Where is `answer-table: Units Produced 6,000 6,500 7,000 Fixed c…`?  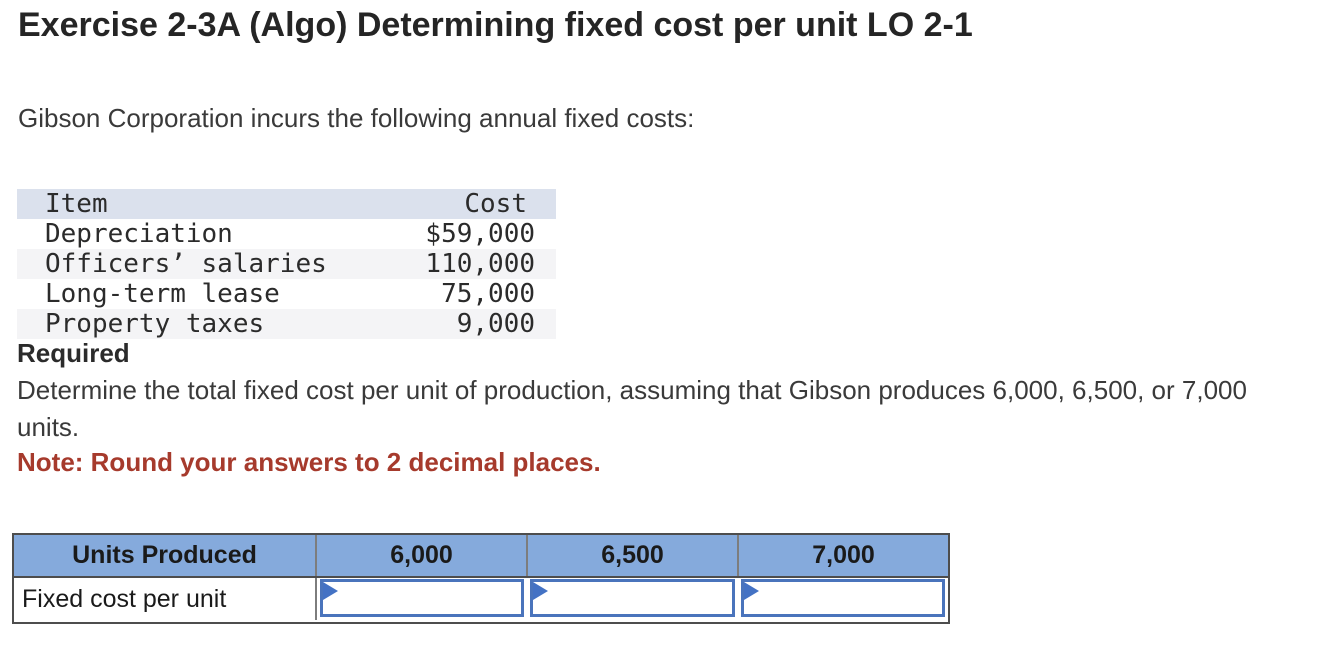 answer-table: Units Produced 6,000 6,500 7,000 Fixed c… is located at coordinates (481, 578).